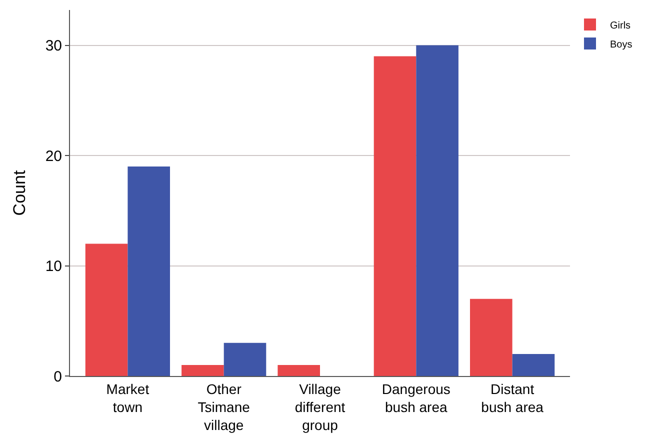 The height and width of the screenshot is (443, 648). What do you see at coordinates (320, 407) in the screenshot?
I see `x-tick-label: Village different group` at bounding box center [320, 407].